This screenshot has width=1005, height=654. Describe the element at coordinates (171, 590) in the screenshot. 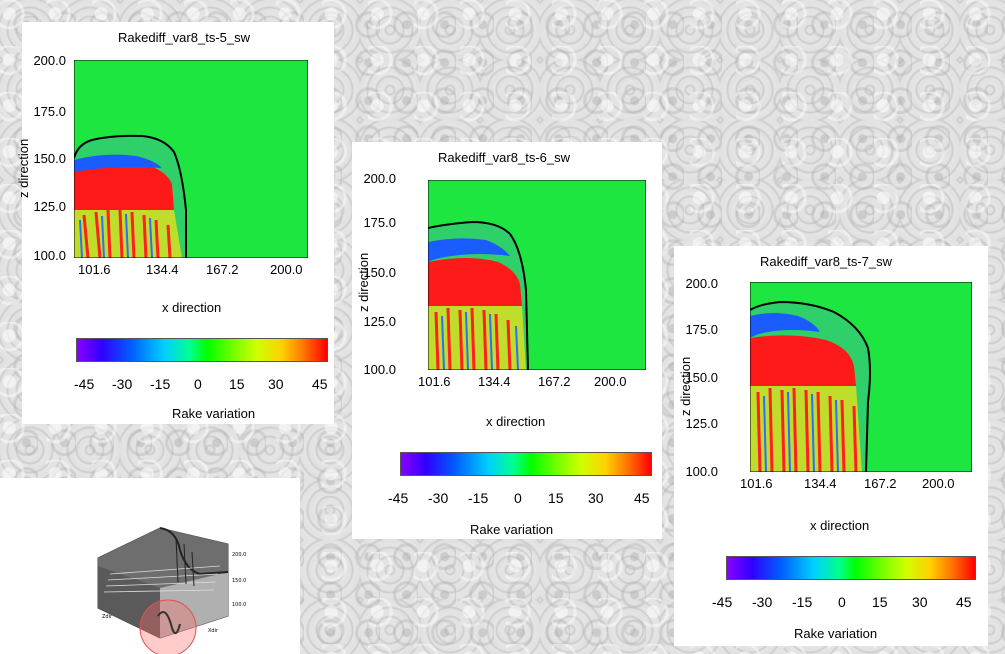

I see `surface-plot-thumbnail: 200.0 150.0 100.0 Zdir Xdir` at that location.